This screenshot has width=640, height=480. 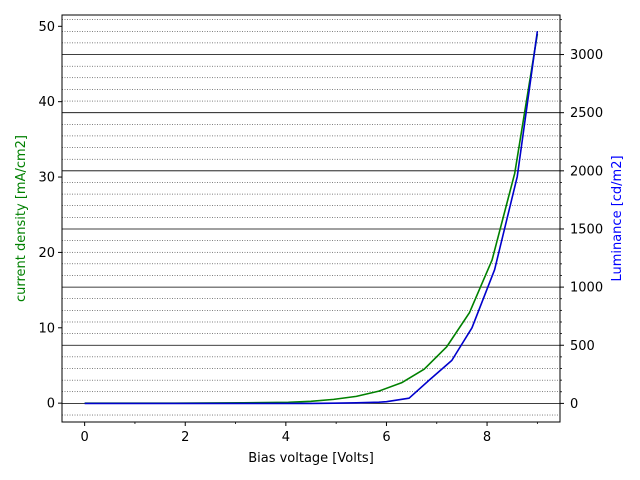 I want to click on x-axis-label: Bias voltage [Volts], so click(x=311, y=458).